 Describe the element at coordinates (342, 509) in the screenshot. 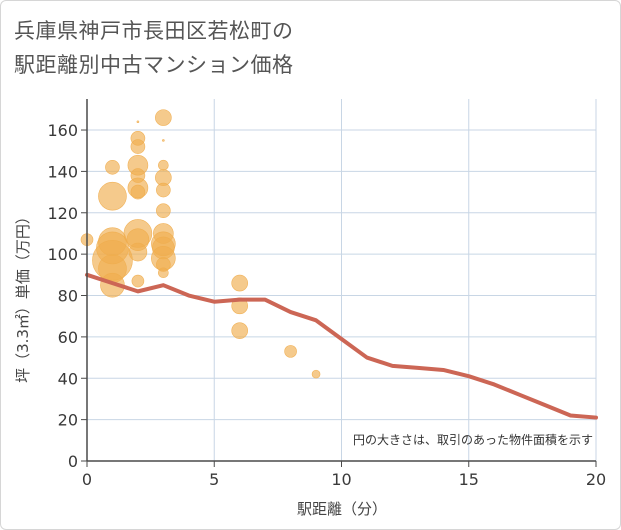

I see `x-axis-label: 駅距離（分）` at that location.